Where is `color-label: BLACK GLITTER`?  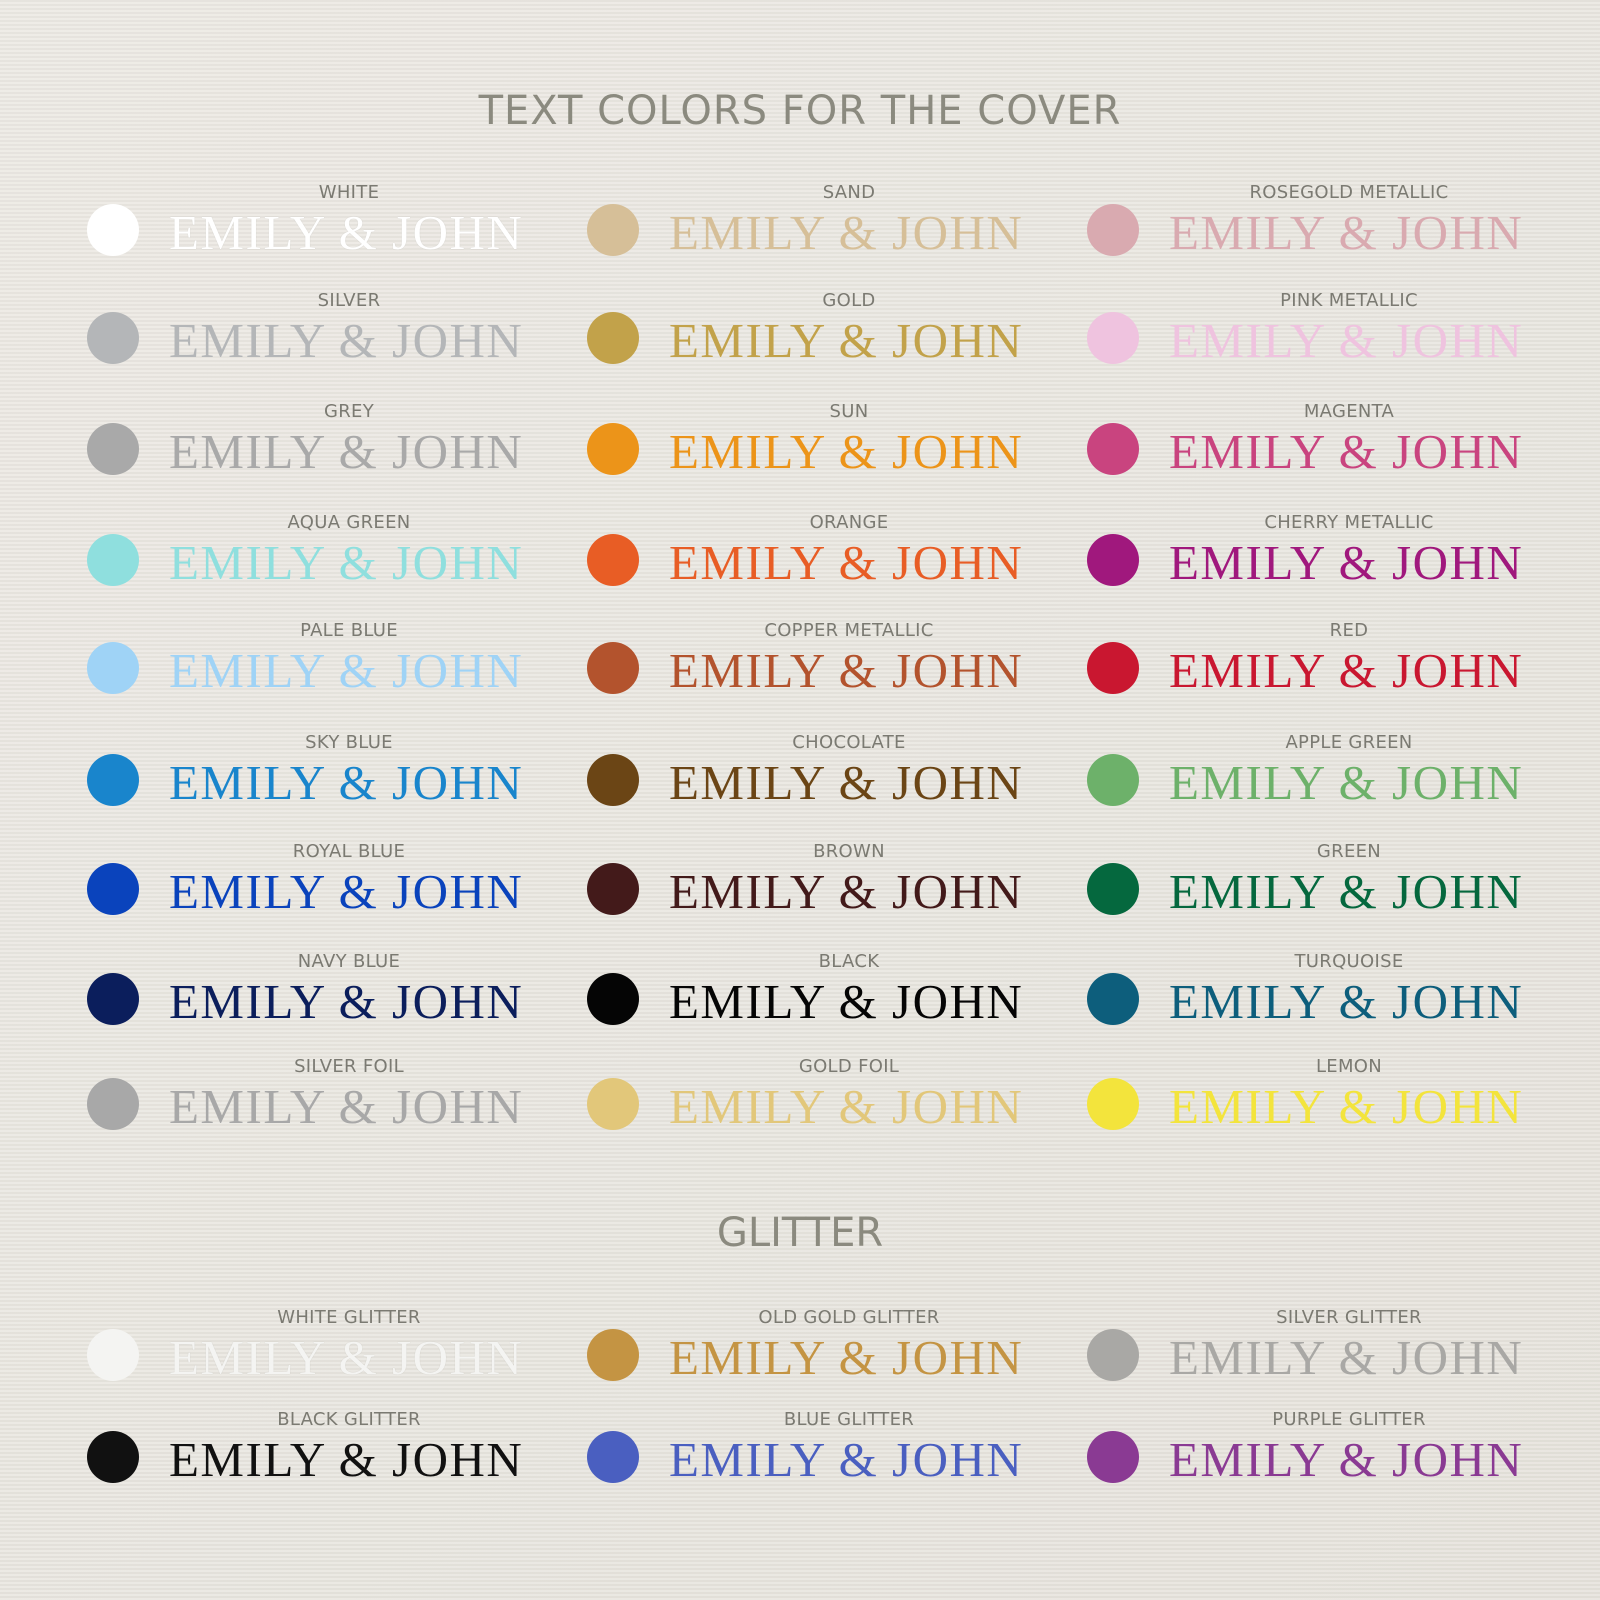 color-label: BLACK GLITTER is located at coordinates (349, 1419).